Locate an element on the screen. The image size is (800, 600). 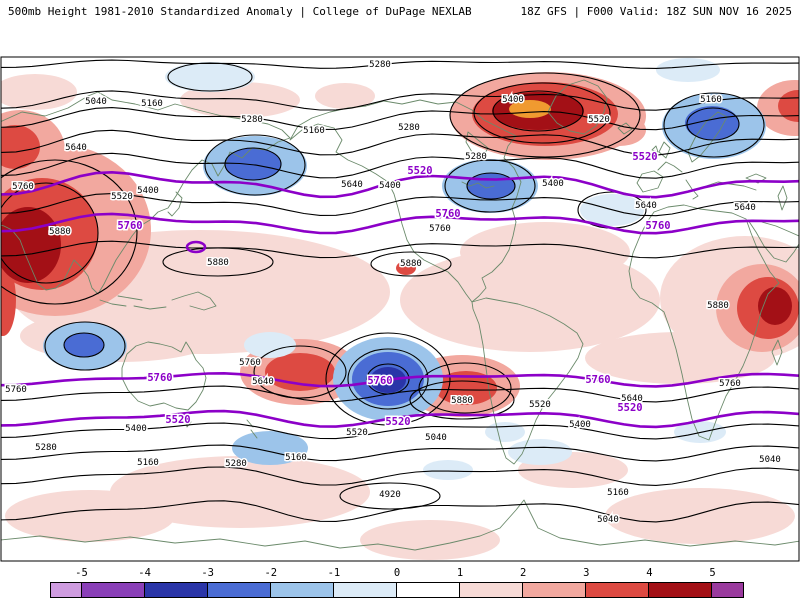
contour-label-halo: 4920 is located at coordinates (390, 495).